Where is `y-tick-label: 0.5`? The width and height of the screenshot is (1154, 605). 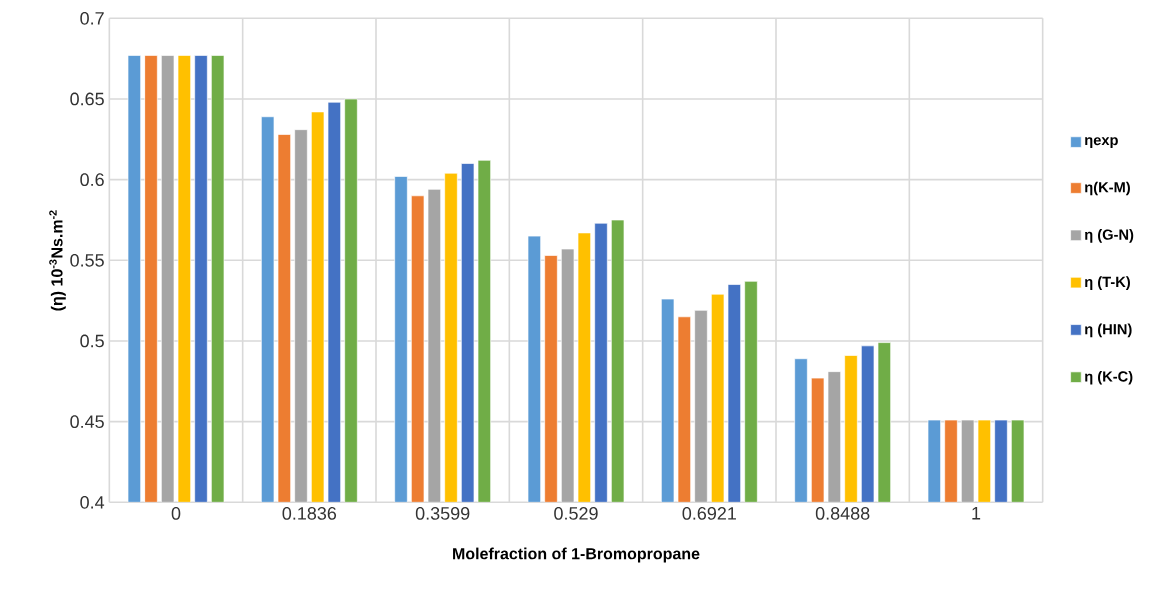
y-tick-label: 0.5 is located at coordinates (92, 341).